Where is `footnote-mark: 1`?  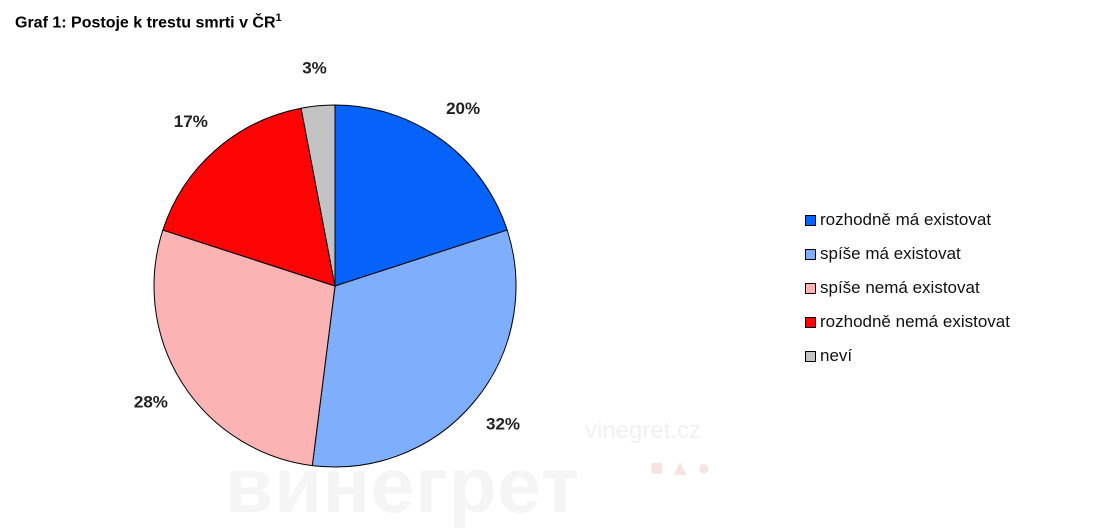 footnote-mark: 1 is located at coordinates (278, 18).